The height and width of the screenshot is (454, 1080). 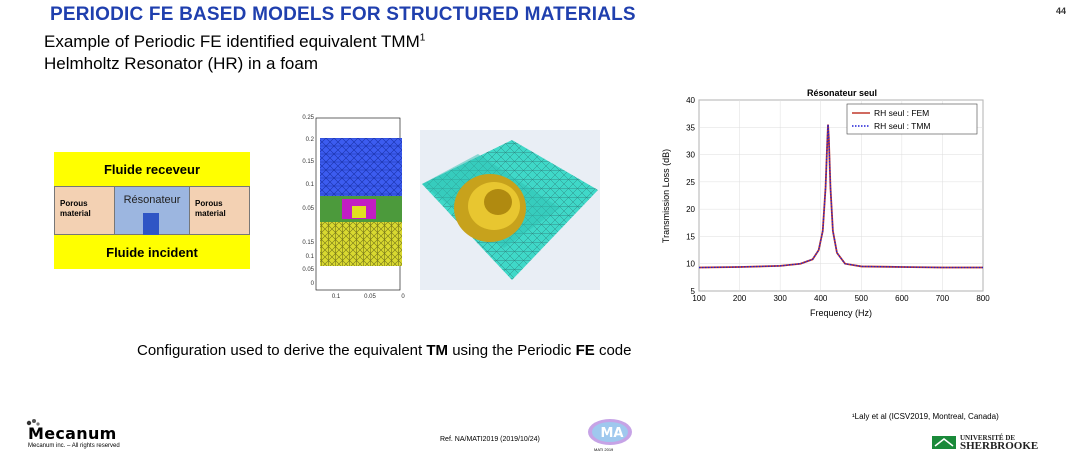 I want to click on caption-fe: FE, so click(x=585, y=350).